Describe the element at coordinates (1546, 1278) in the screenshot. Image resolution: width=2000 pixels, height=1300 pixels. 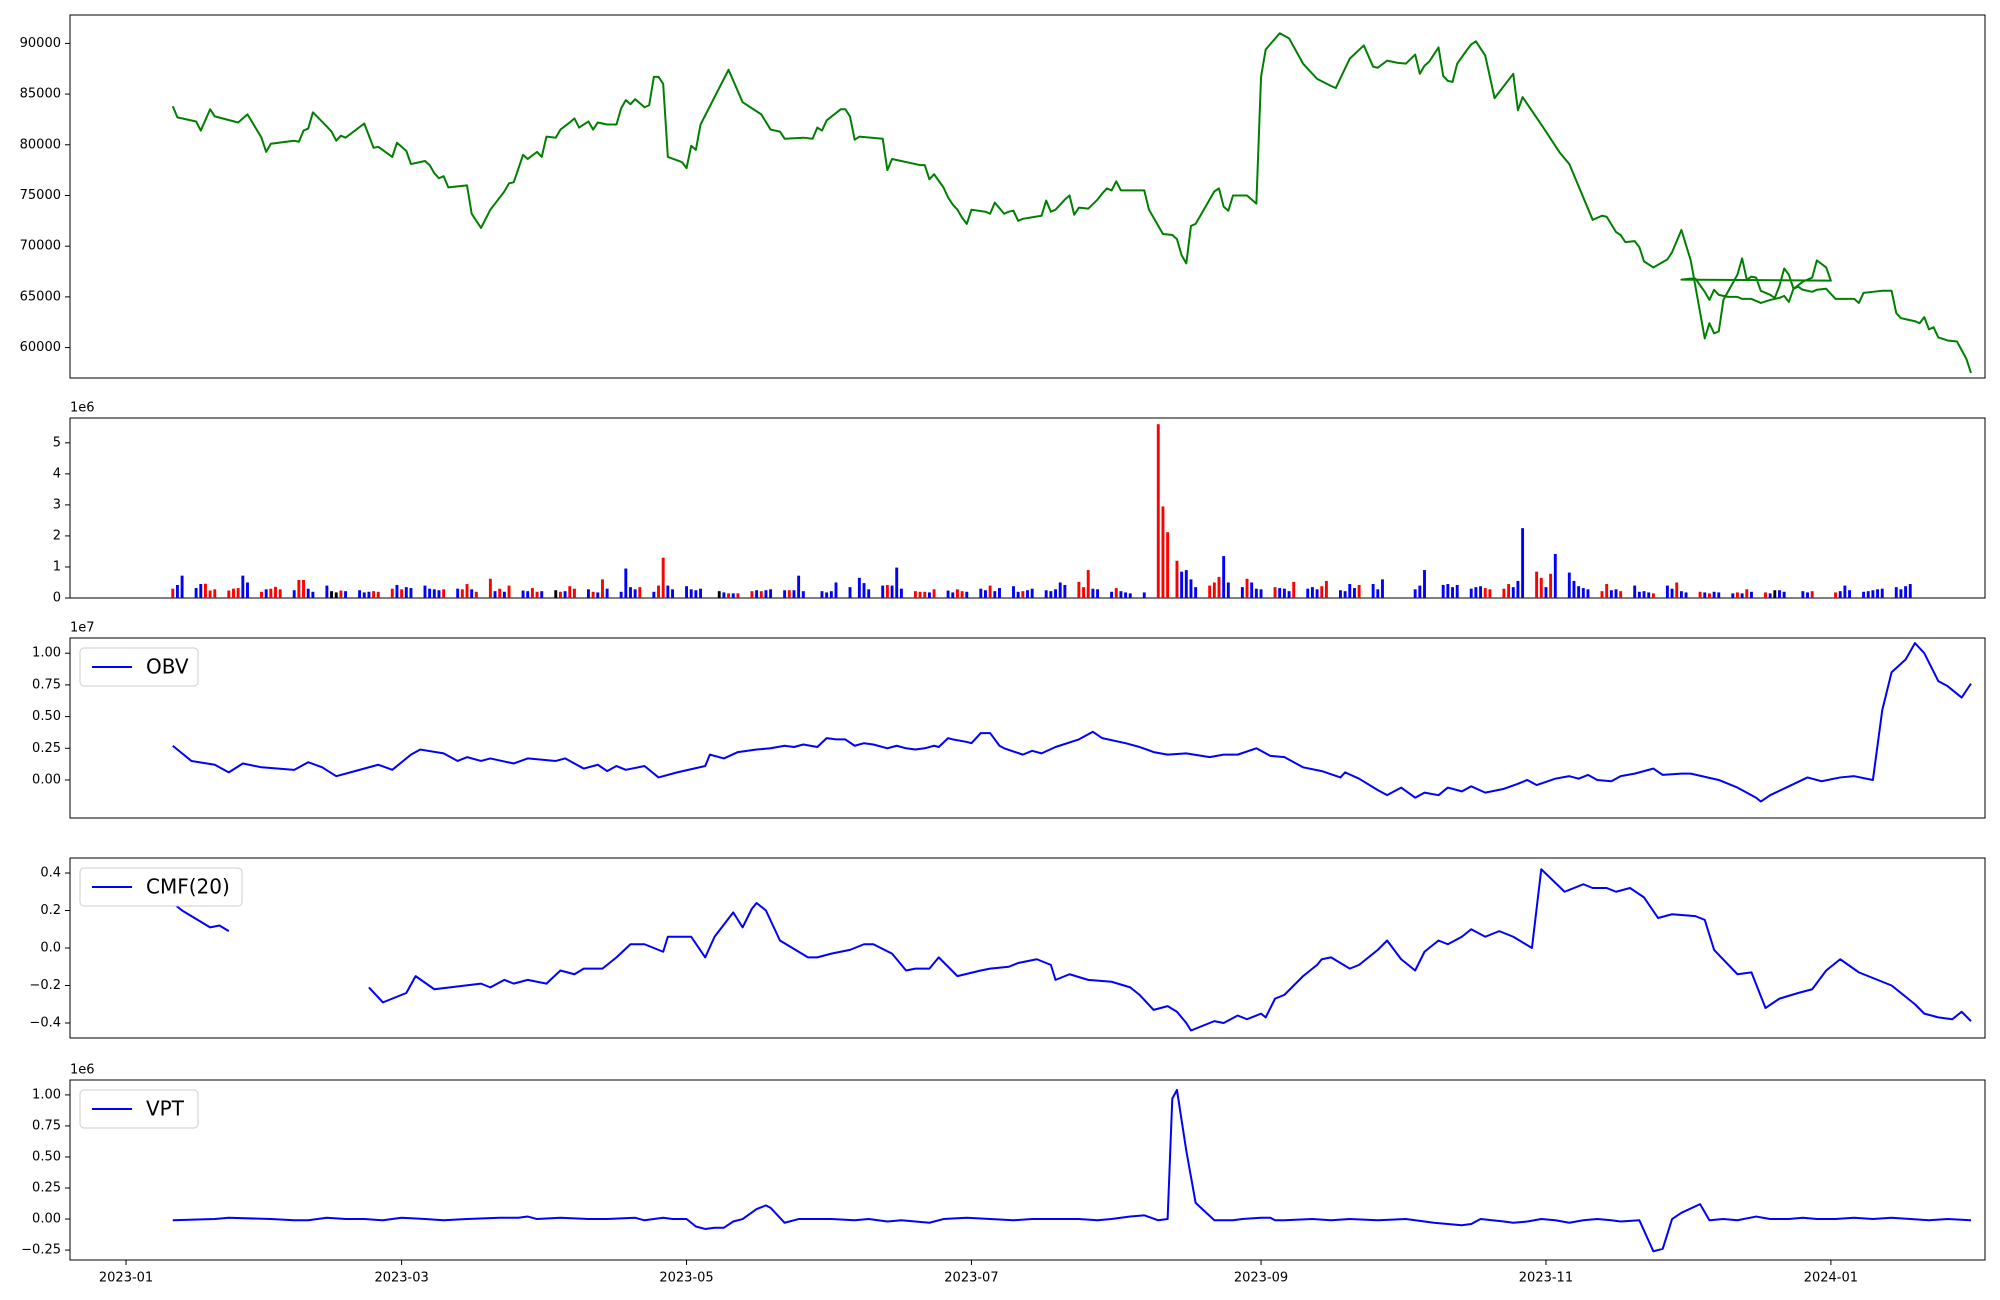
I see `x-tick-label: 2023-11` at that location.